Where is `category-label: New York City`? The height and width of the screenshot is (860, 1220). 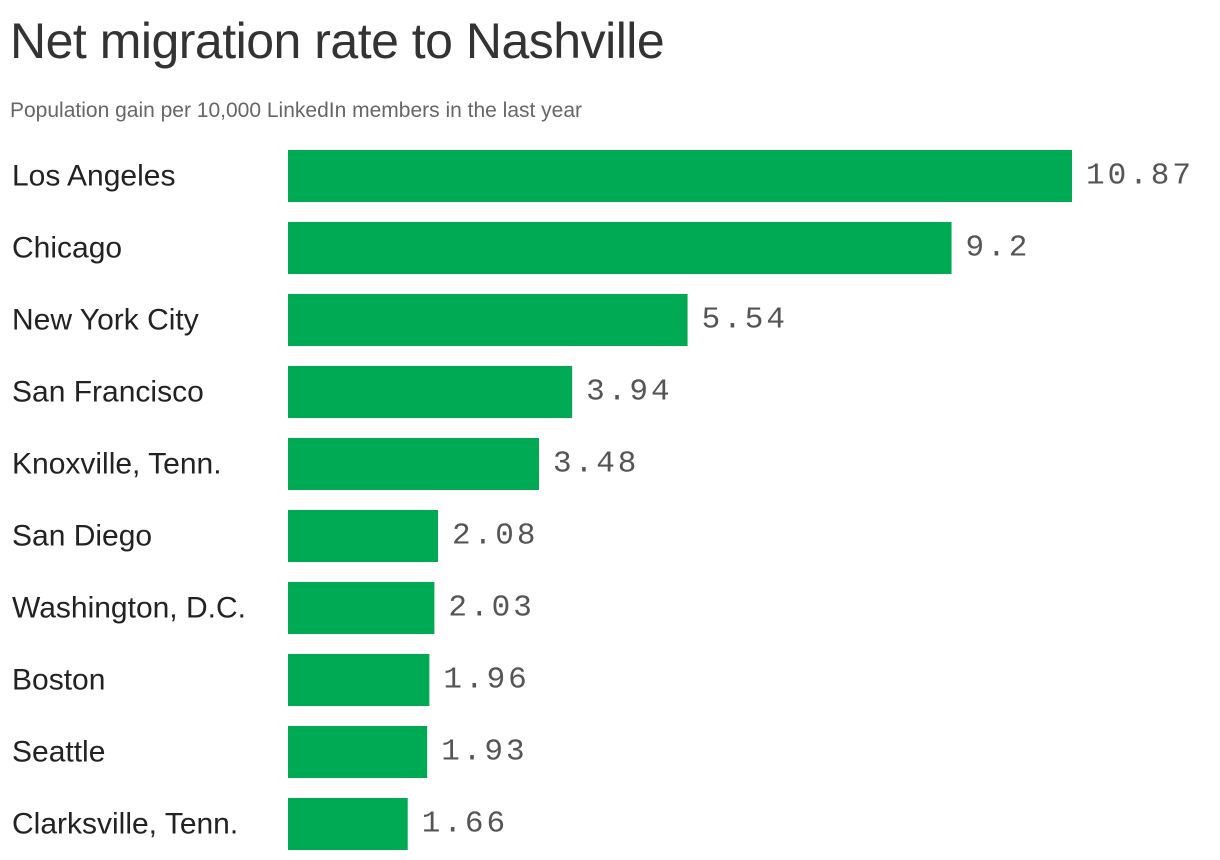
category-label: New York City is located at coordinates (105, 320).